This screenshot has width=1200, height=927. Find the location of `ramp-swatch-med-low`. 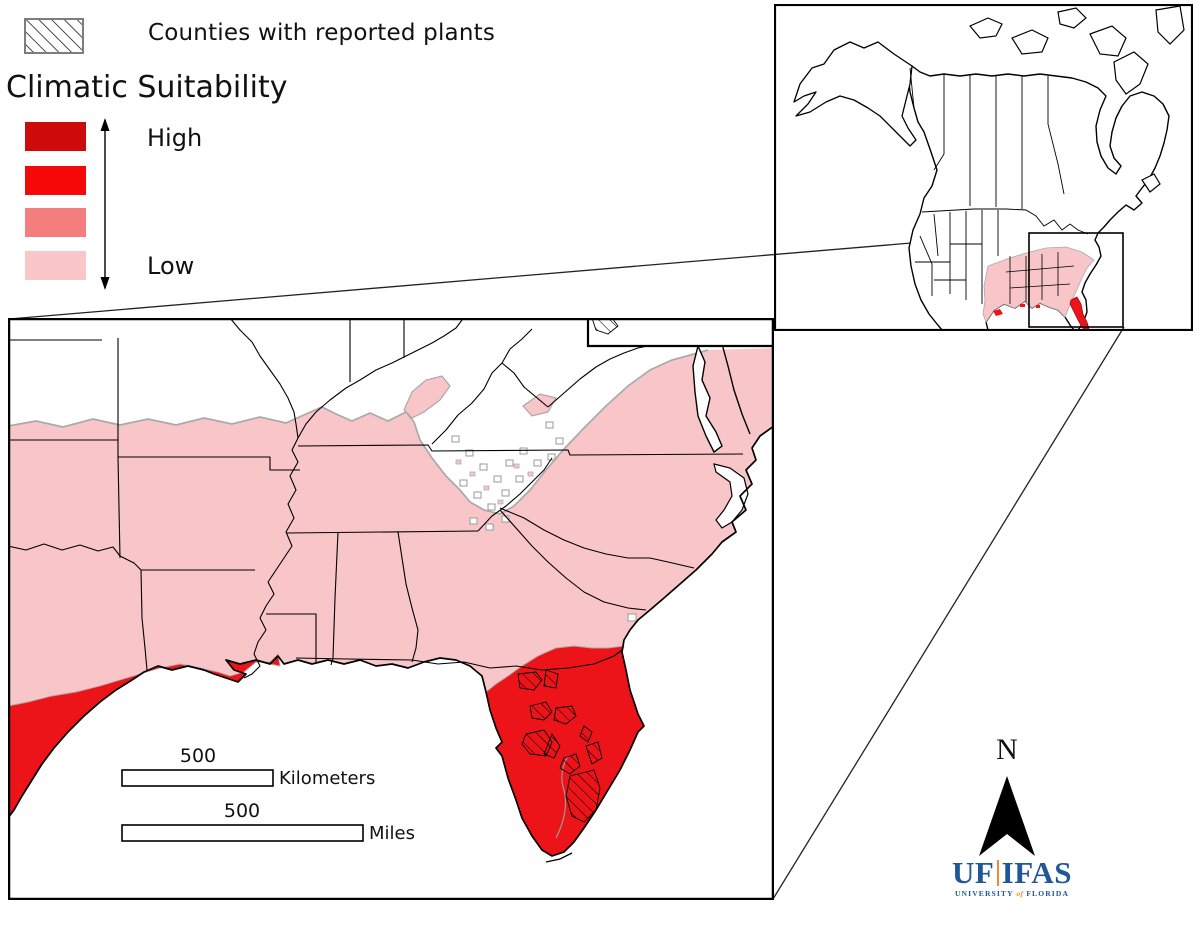

ramp-swatch-med-low is located at coordinates (55, 222).